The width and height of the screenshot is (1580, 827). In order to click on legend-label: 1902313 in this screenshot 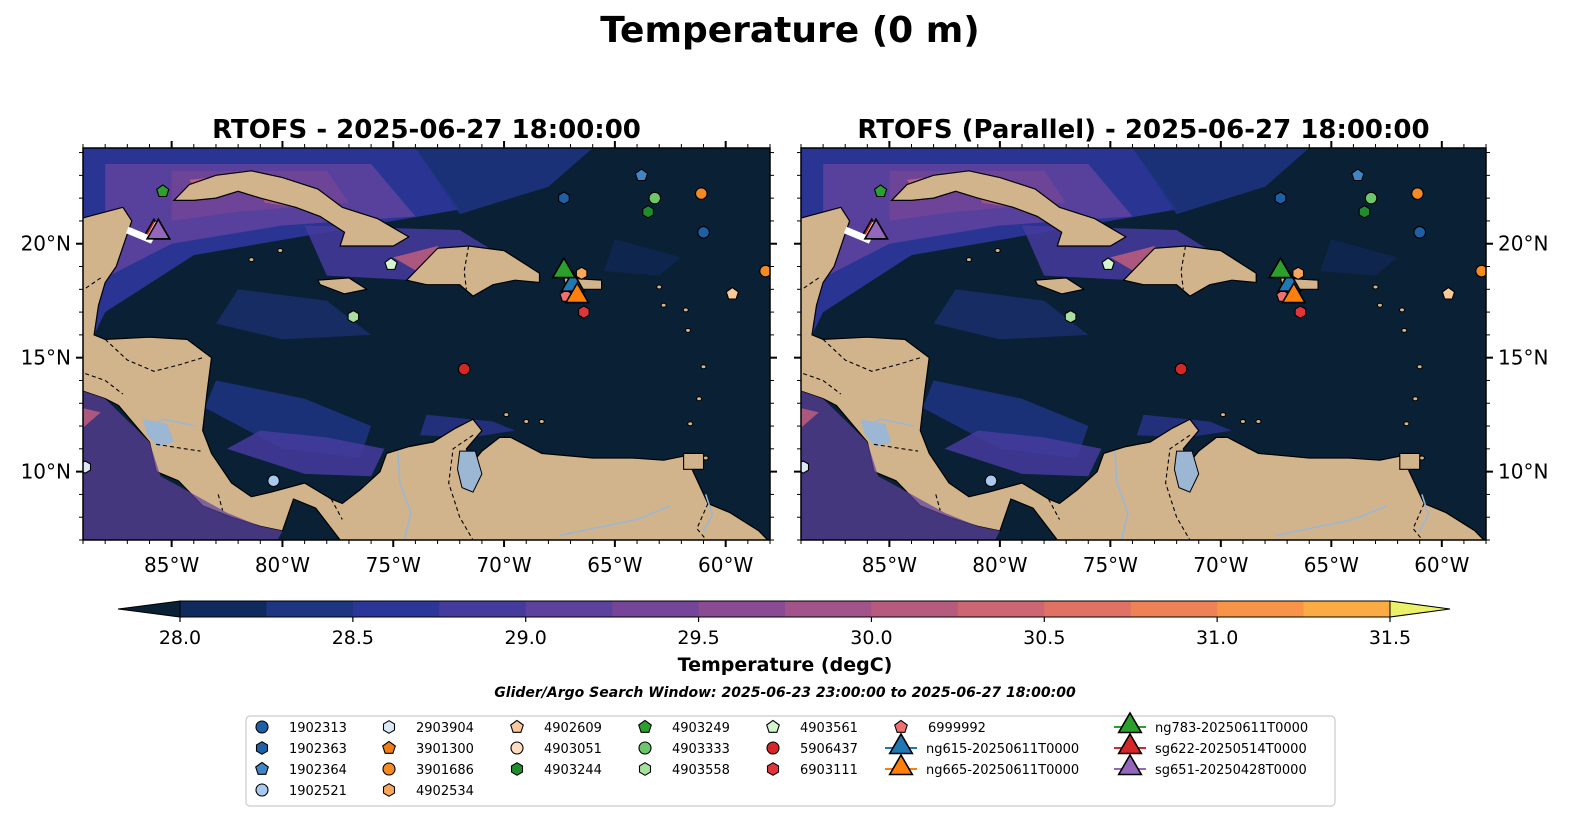, I will do `click(318, 728)`.